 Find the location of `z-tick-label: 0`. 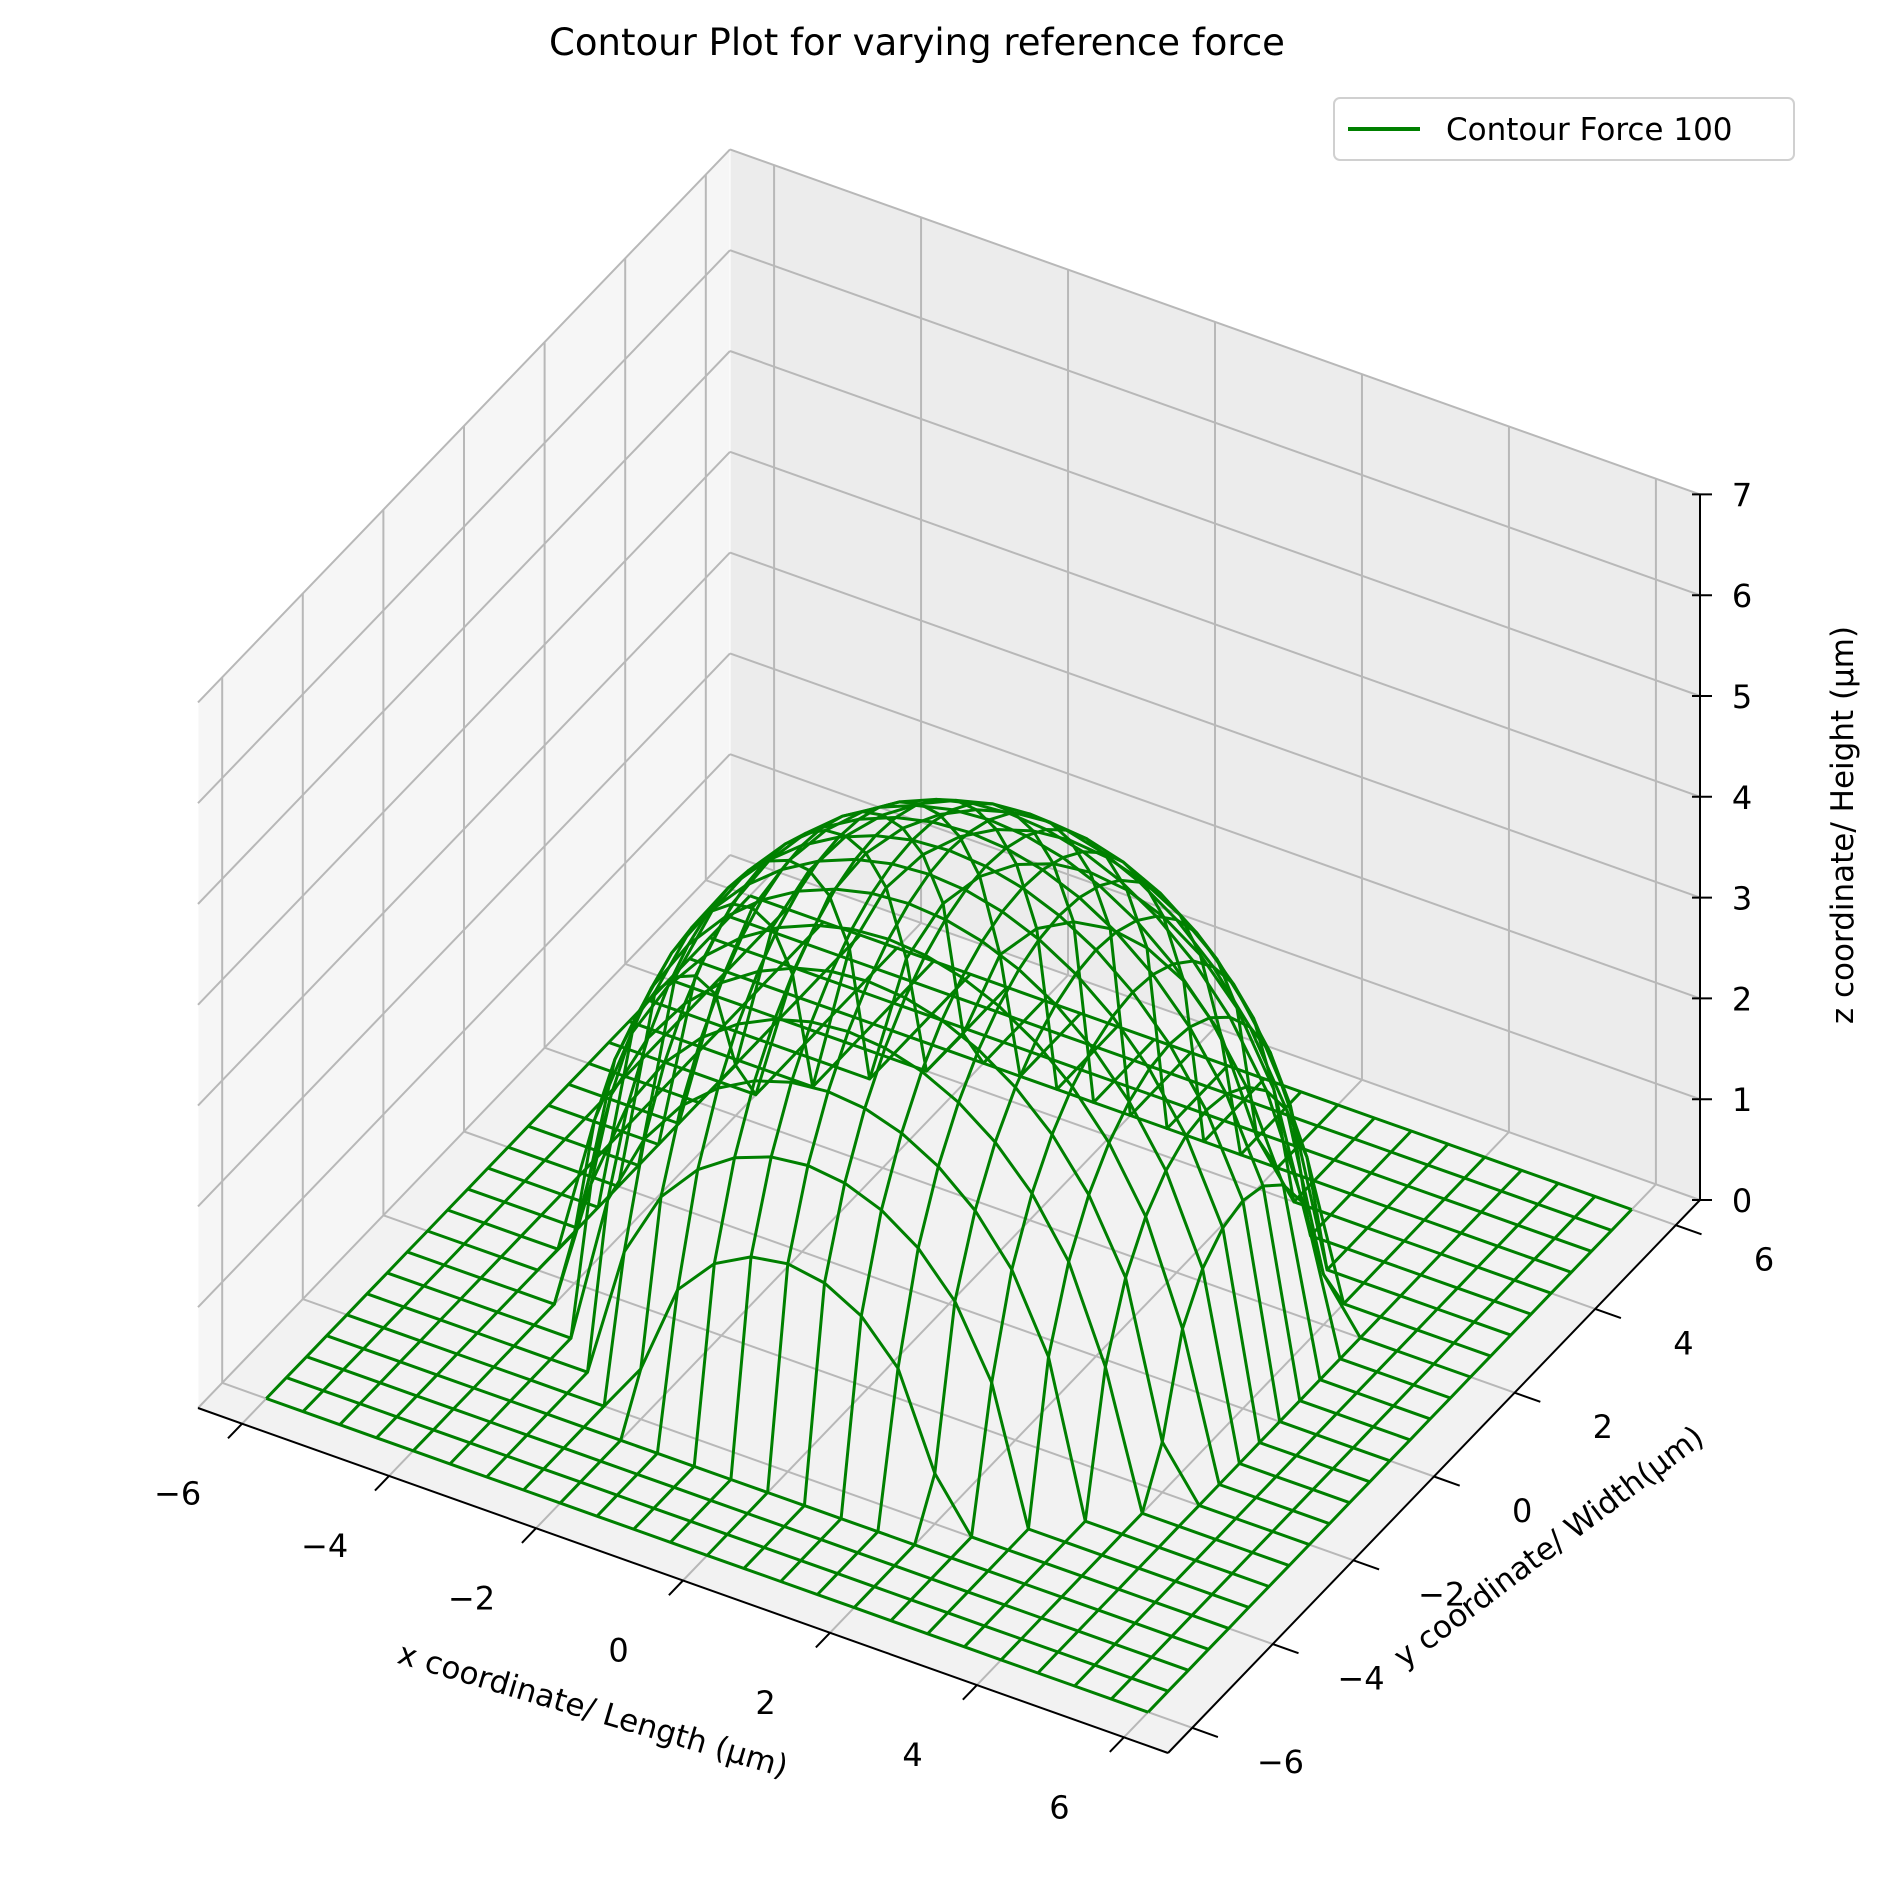

z-tick-label: 0 is located at coordinates (1742, 1201).